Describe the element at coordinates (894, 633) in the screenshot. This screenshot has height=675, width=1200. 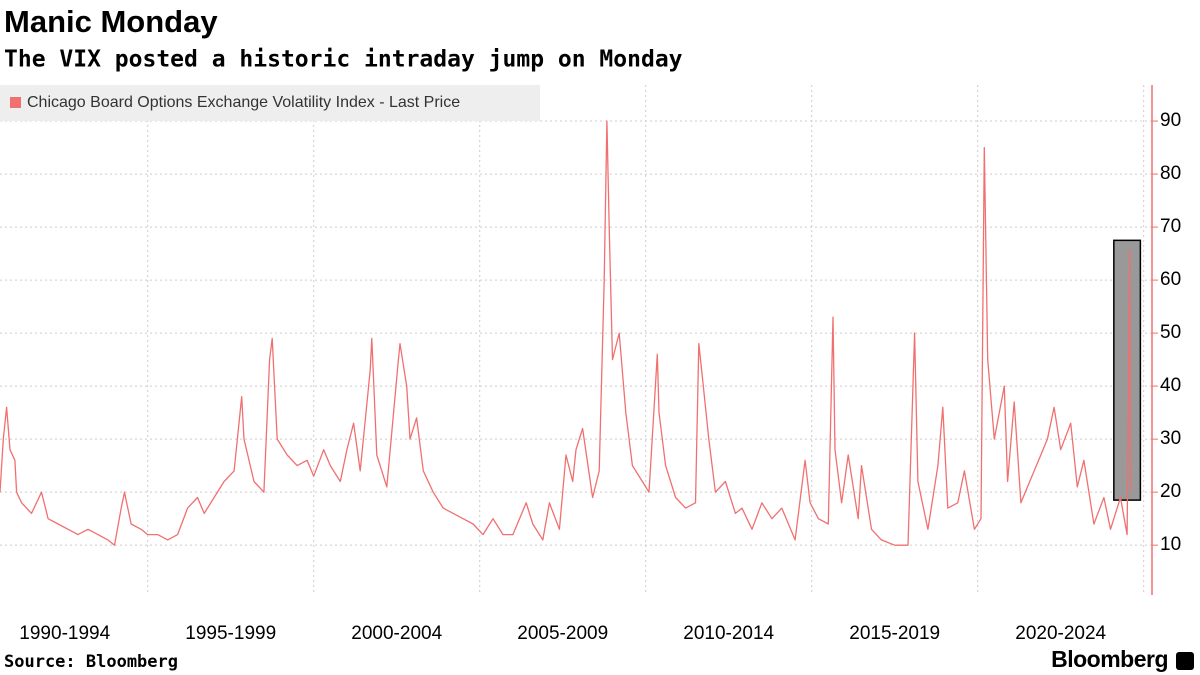
I see `x-tick-label: 2015-2019` at that location.